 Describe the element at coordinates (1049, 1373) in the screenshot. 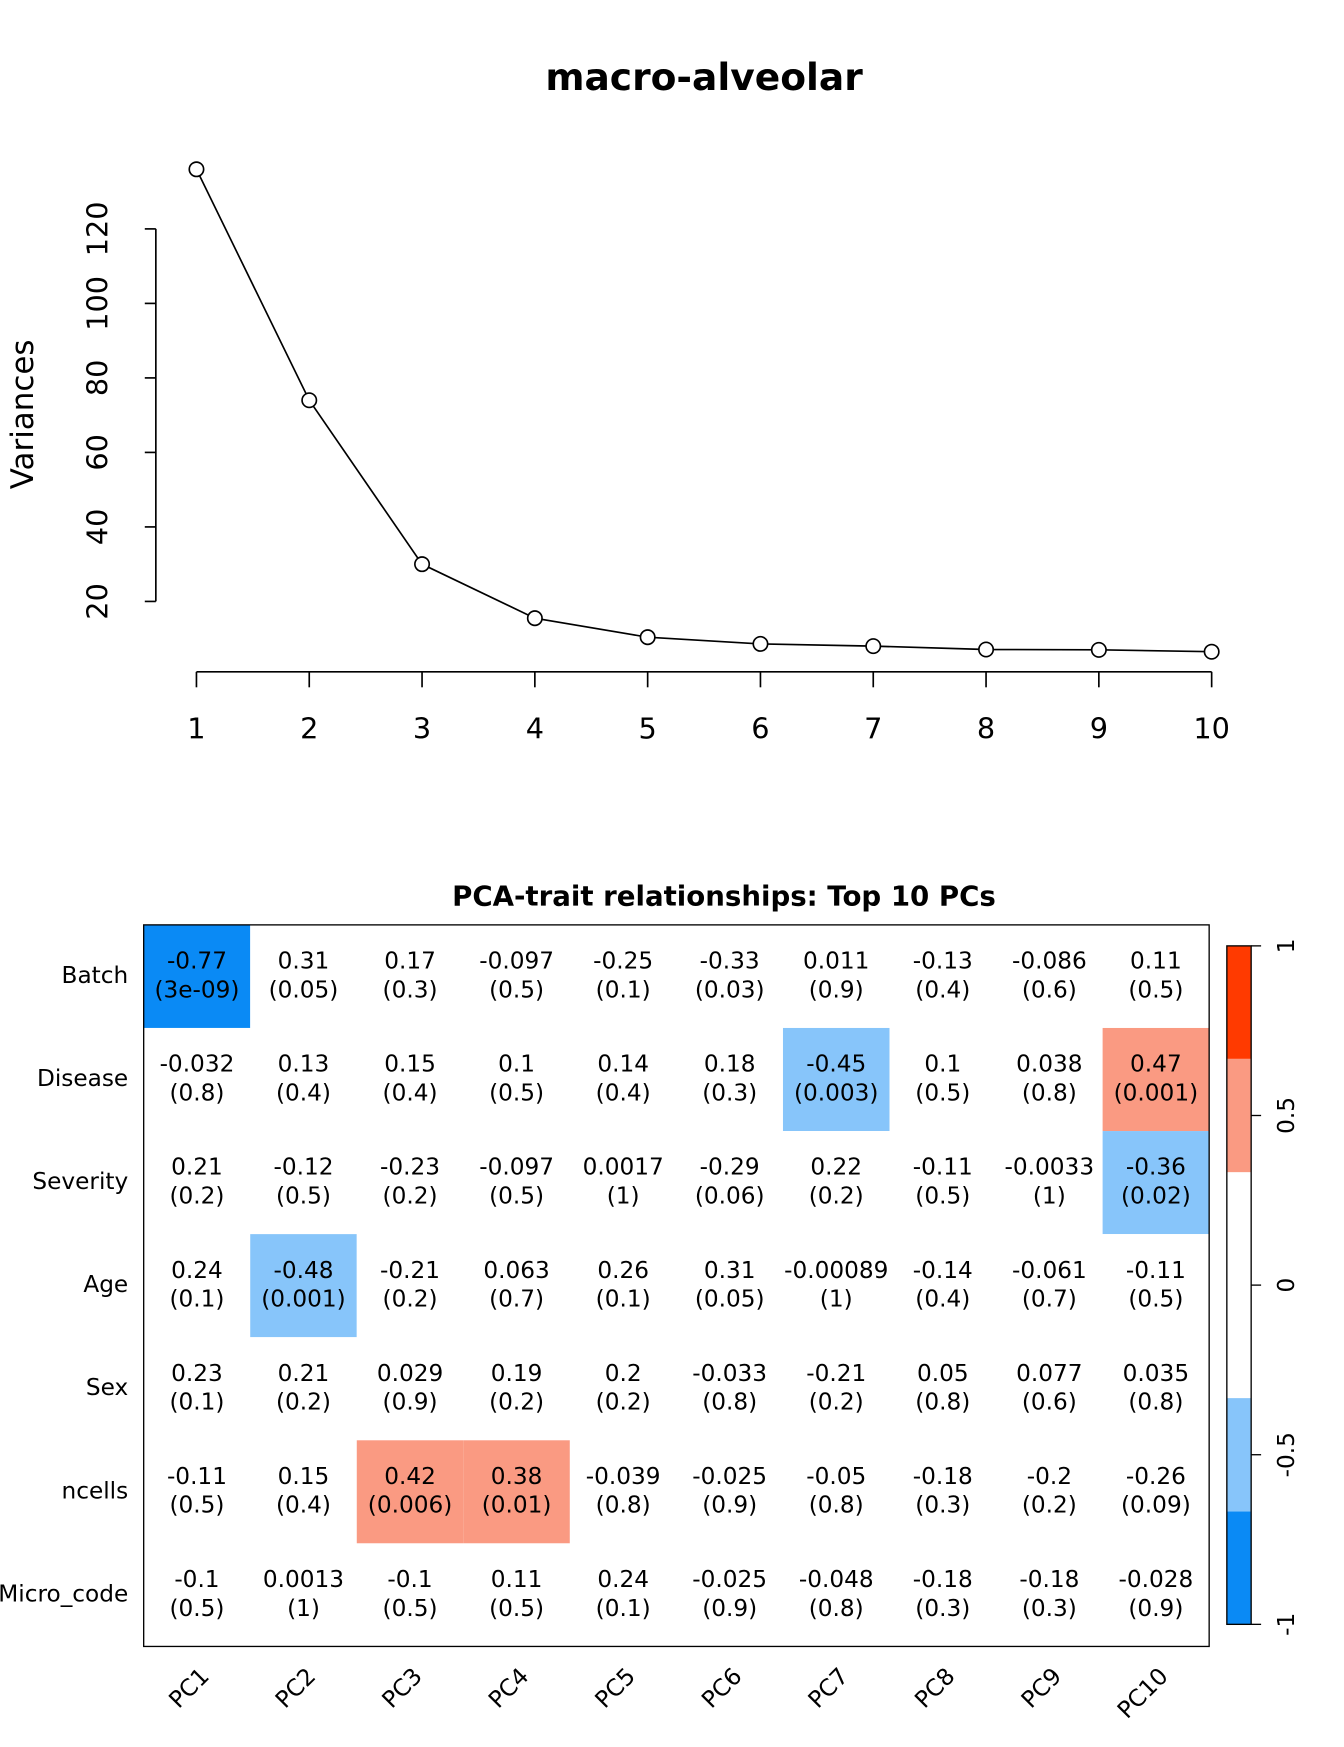

I see `cell-value: 0.077` at that location.